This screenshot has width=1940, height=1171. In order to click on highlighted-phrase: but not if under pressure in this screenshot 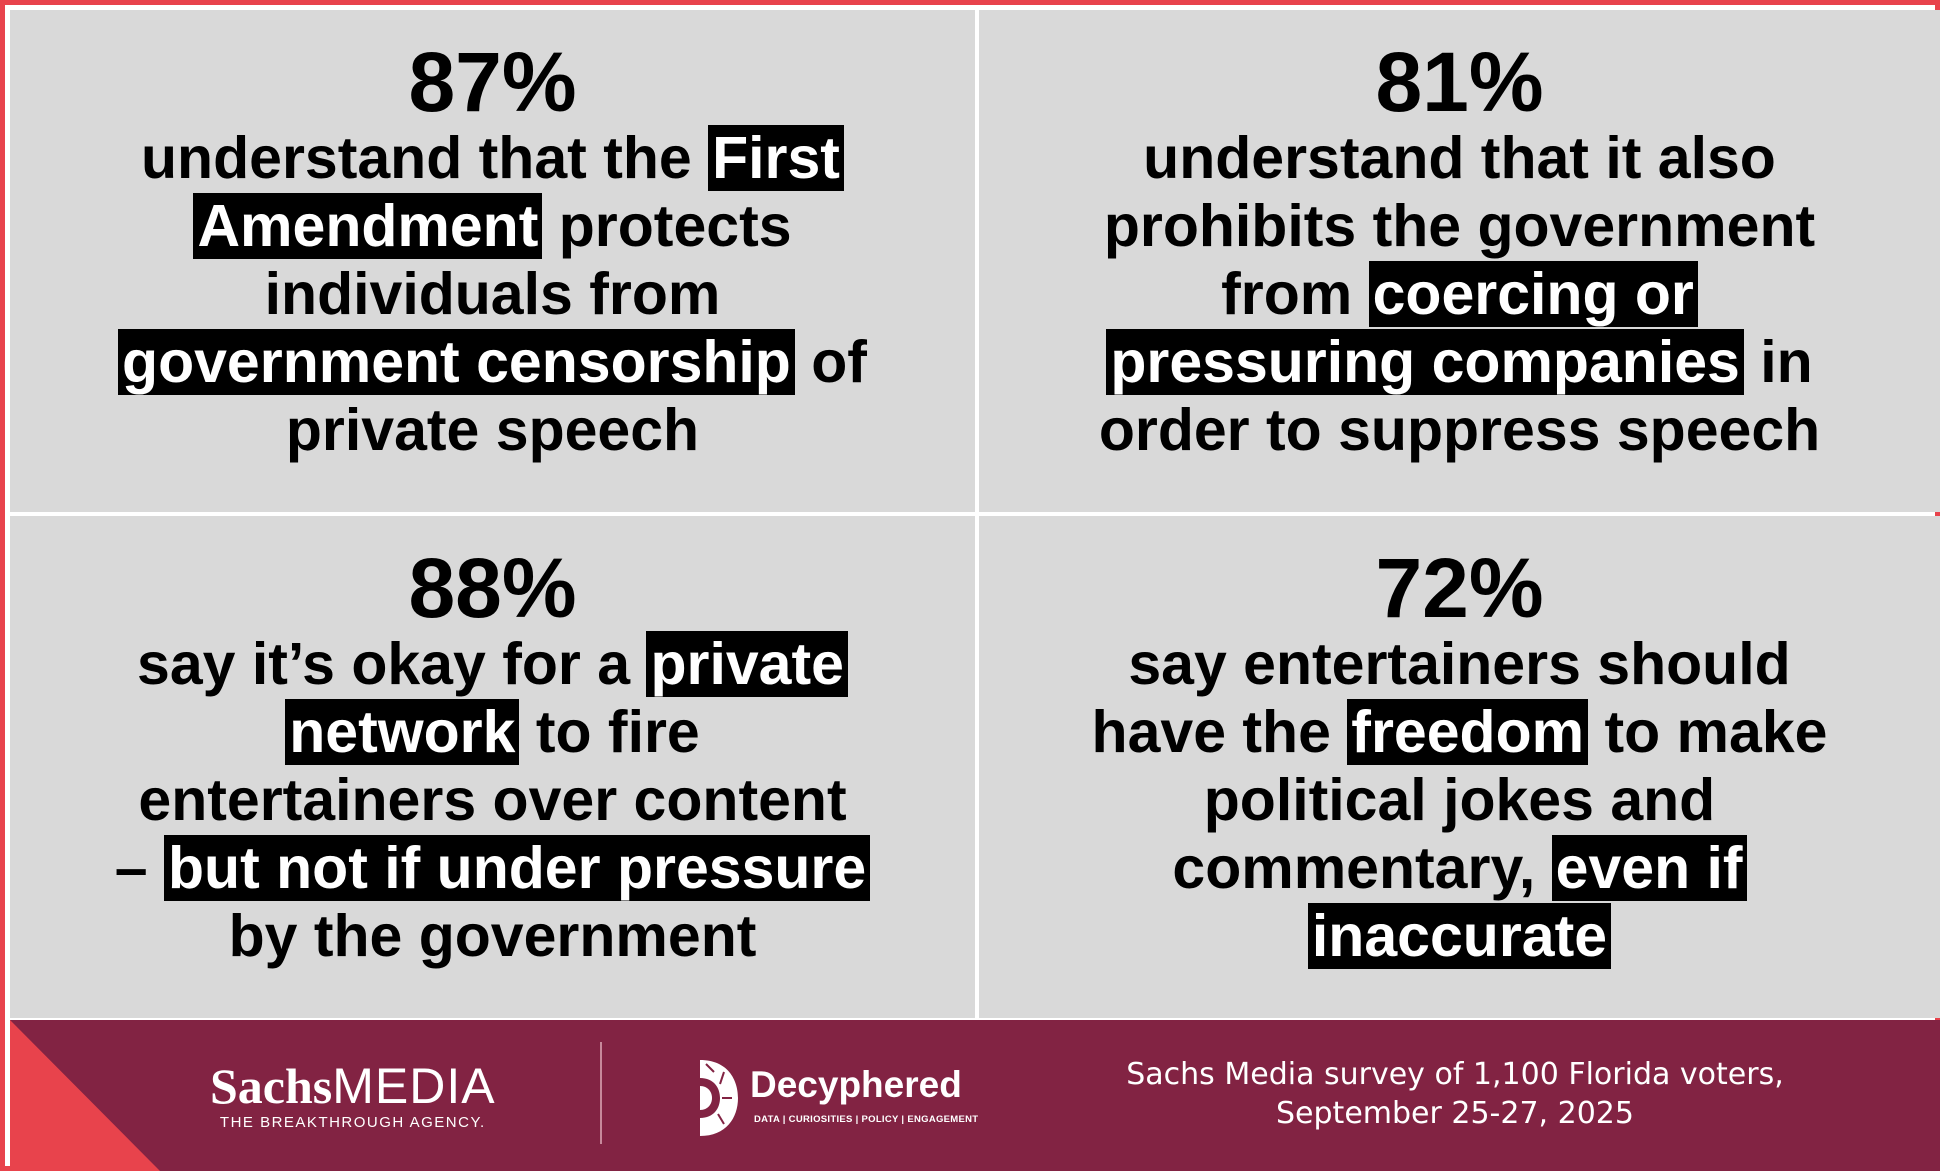, I will do `click(517, 868)`.